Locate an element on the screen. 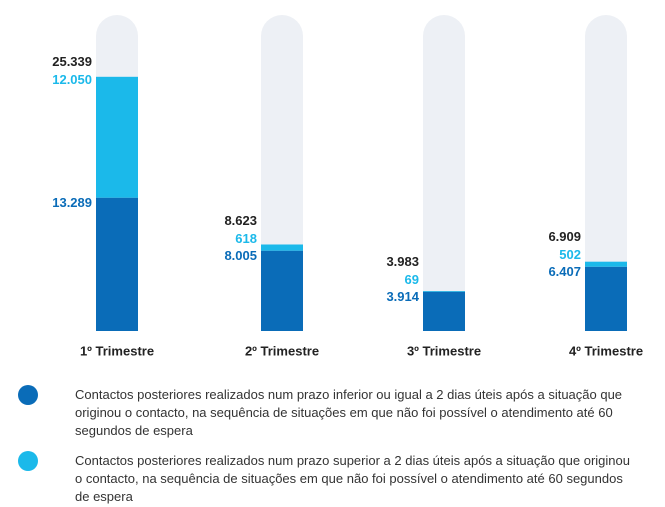  category-label: 1º Trimestre is located at coordinates (117, 350).